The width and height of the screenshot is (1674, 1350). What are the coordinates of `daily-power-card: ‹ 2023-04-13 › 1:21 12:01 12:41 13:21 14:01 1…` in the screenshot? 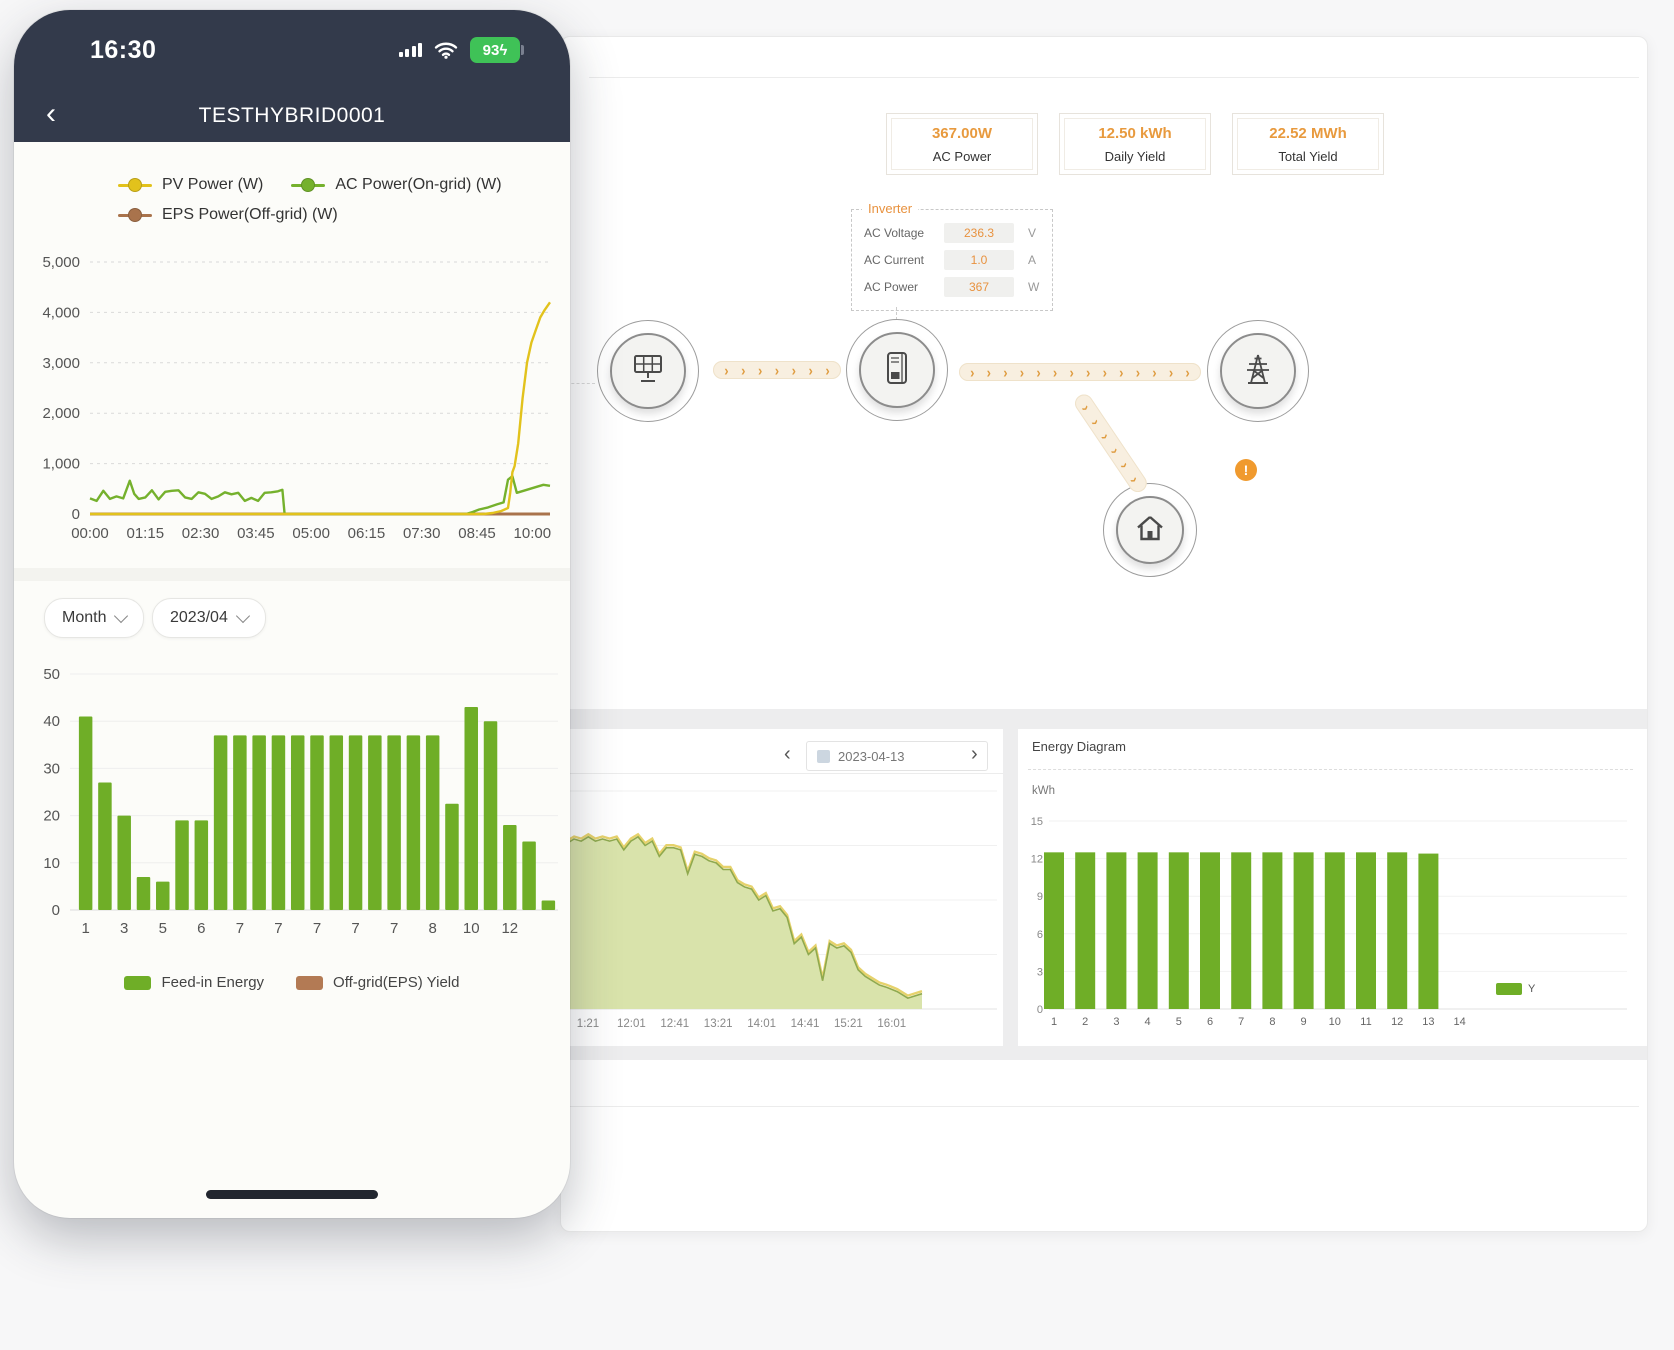 It's located at (784, 887).